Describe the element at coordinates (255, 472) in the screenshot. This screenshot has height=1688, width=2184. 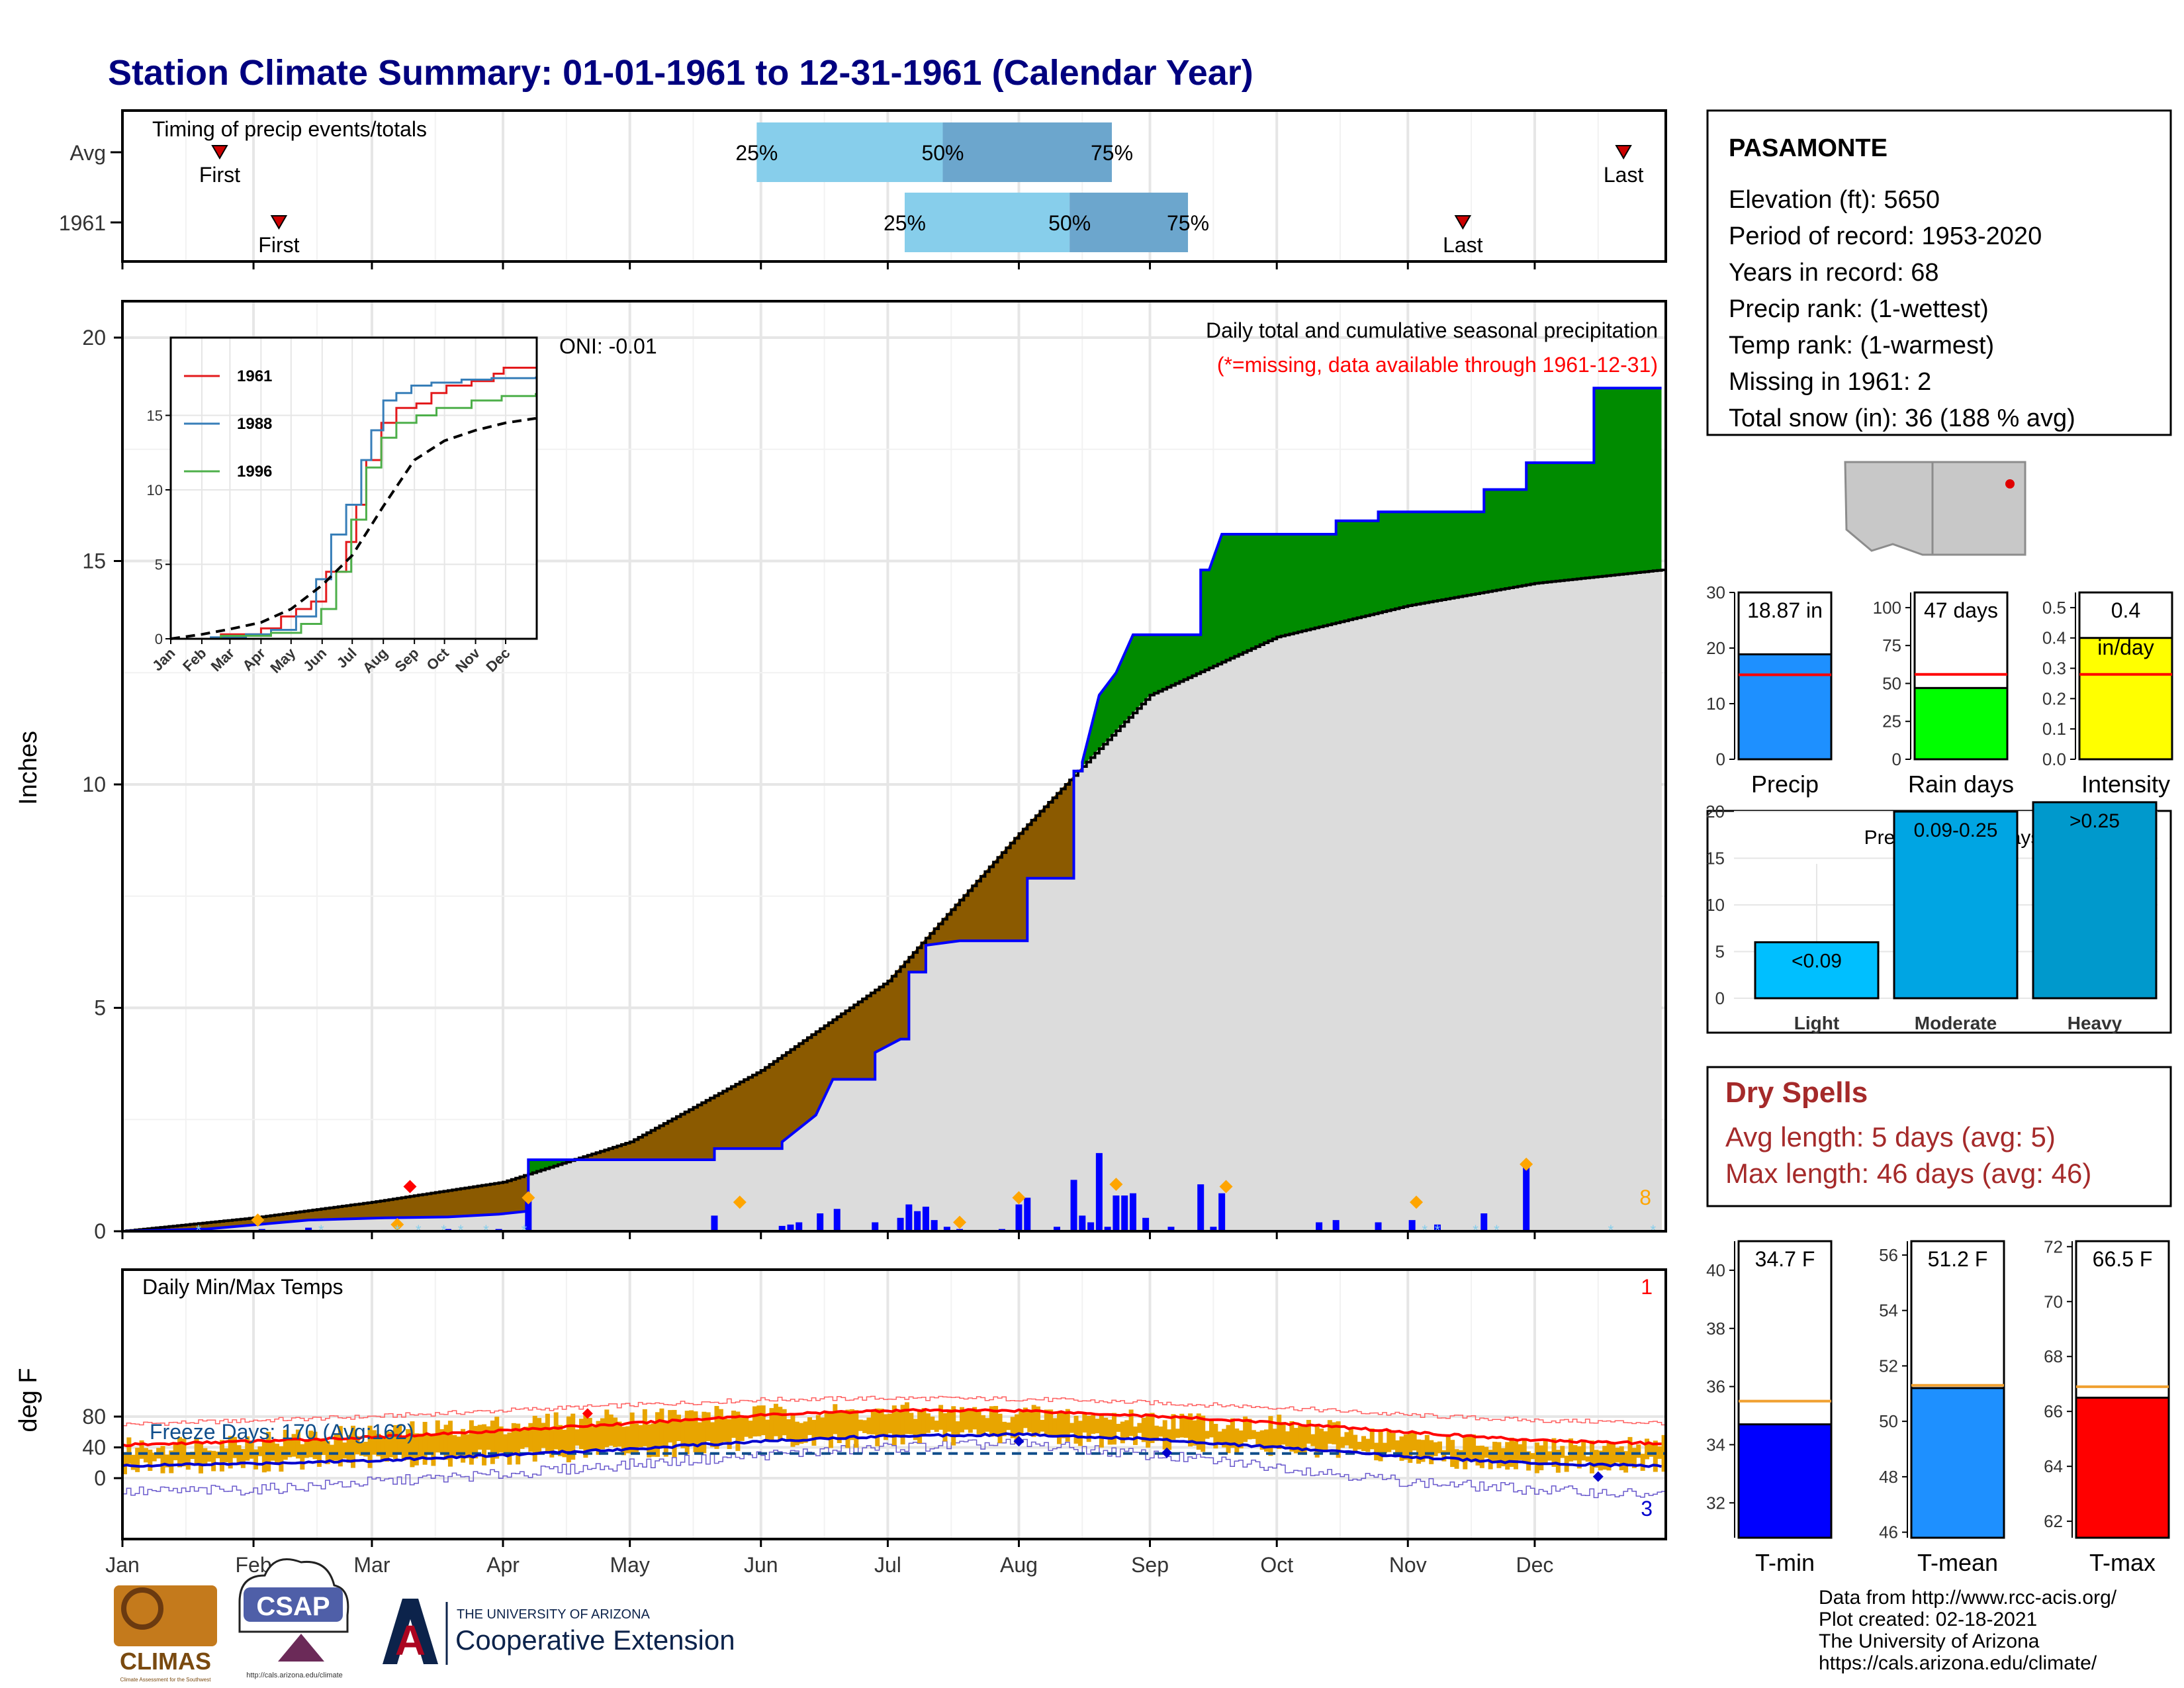
I see `inset-legend-label: 1996` at that location.